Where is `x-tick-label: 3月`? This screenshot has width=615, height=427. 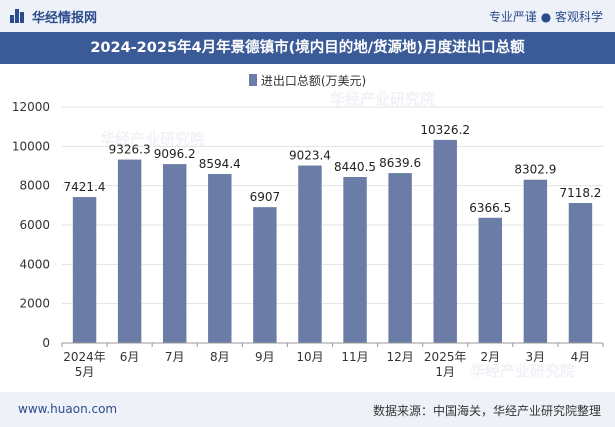
x-tick-label: 3月 is located at coordinates (536, 357).